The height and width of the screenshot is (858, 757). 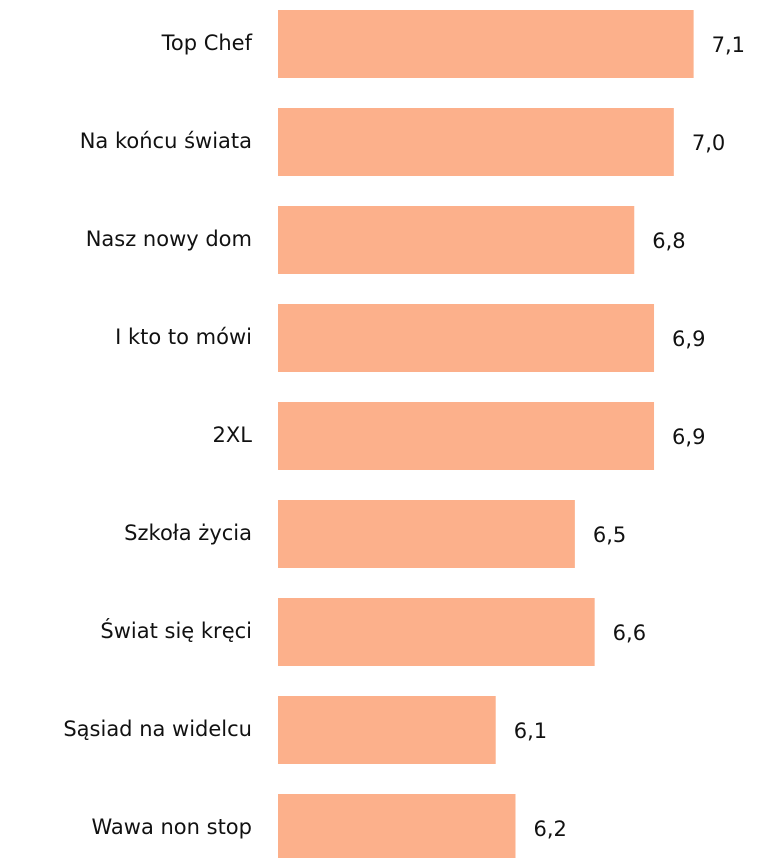 What do you see at coordinates (530, 731) in the screenshot?
I see `value-label: 6,1` at bounding box center [530, 731].